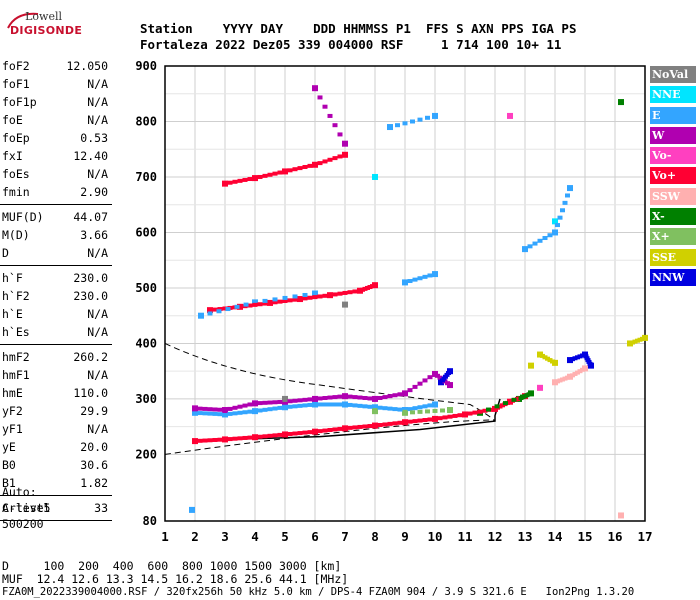 The image size is (700, 600). Describe the element at coordinates (12, 411) in the screenshot. I see `param-key: yF2` at that location.